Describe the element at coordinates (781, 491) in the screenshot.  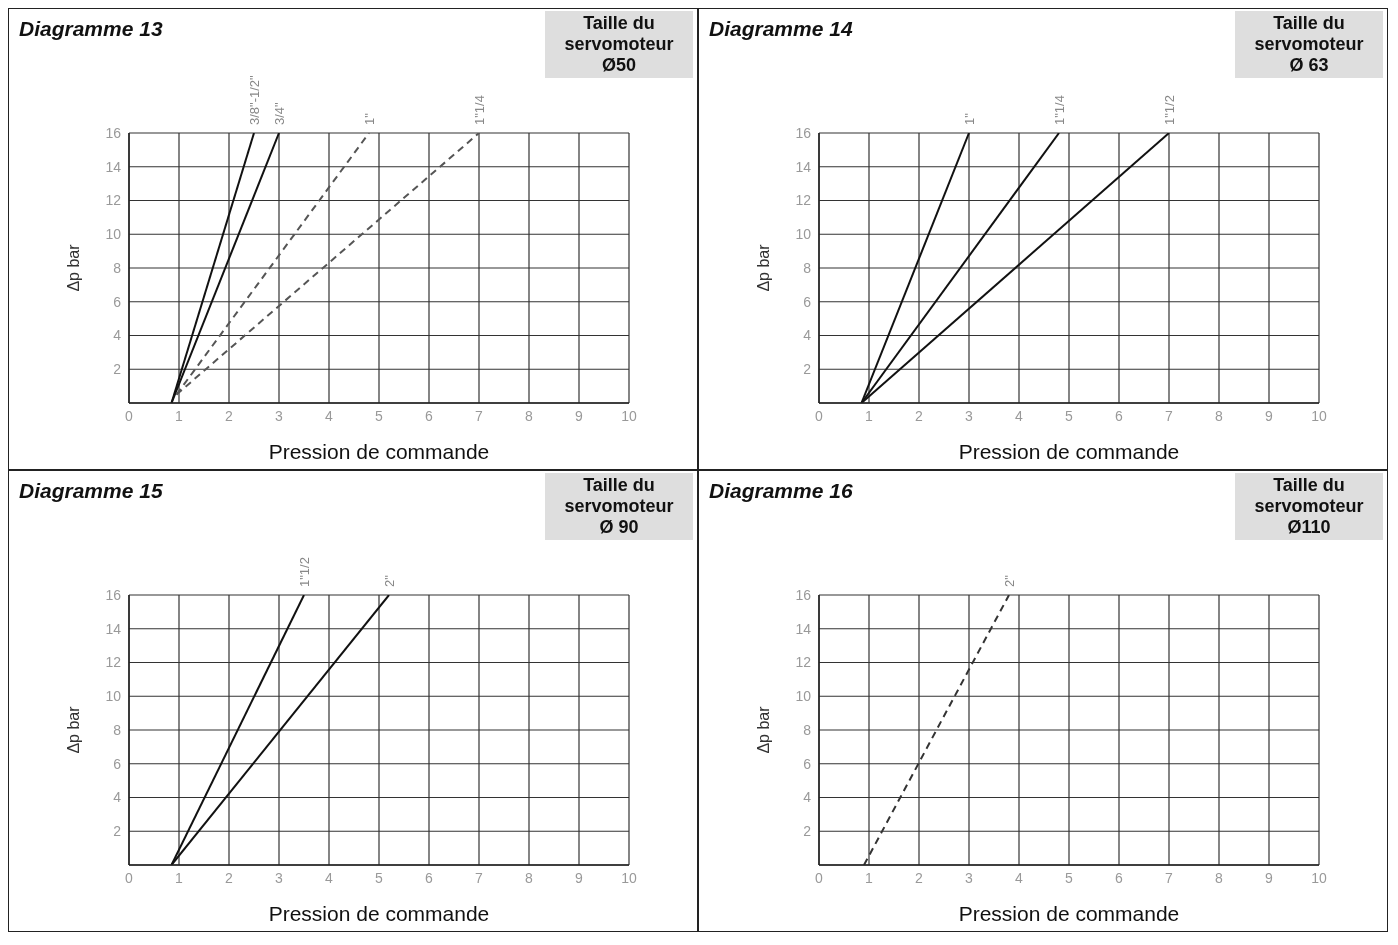
I see `chart-title: Diagramme 16` at that location.